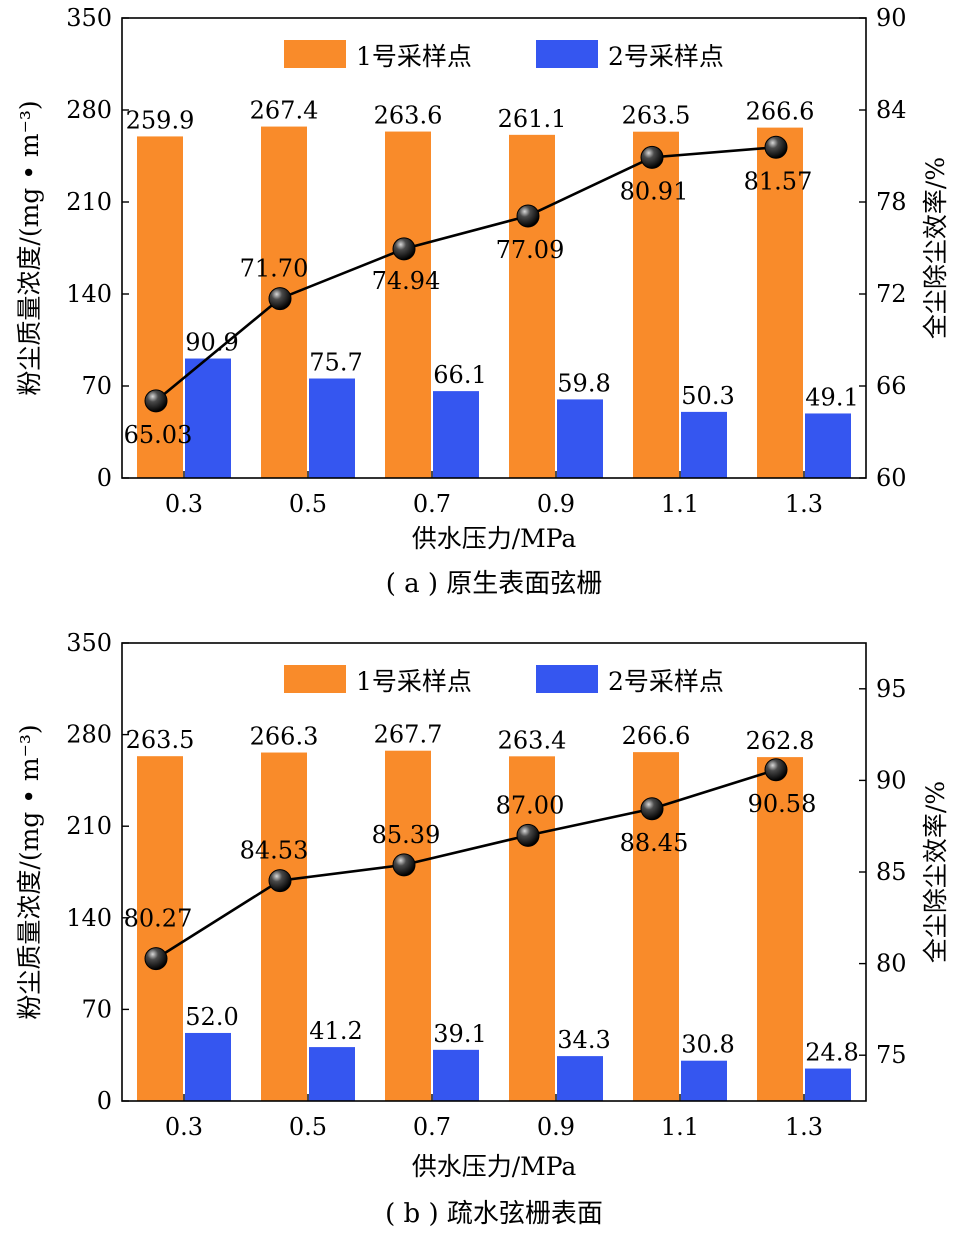 Image resolution: width=962 pixels, height=1233 pixels. What do you see at coordinates (408, 116) in the screenshot?
I see `data-label-site1-2: 263.6` at bounding box center [408, 116].